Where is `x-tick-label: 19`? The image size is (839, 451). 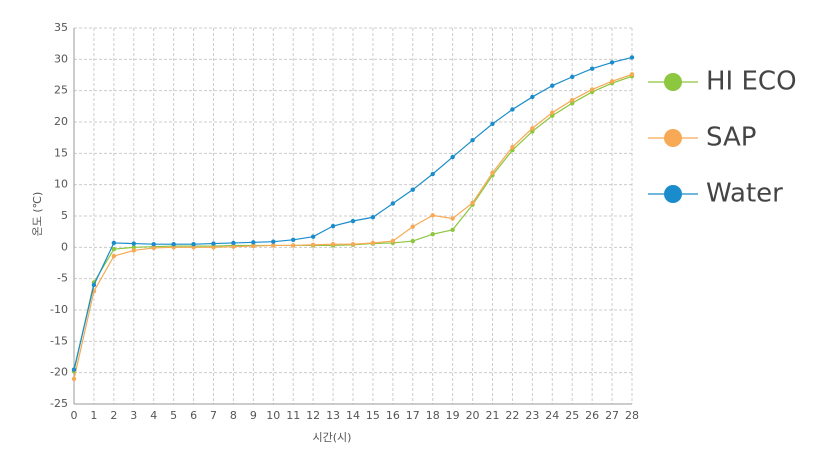
x-tick-label: 19 is located at coordinates (453, 415).